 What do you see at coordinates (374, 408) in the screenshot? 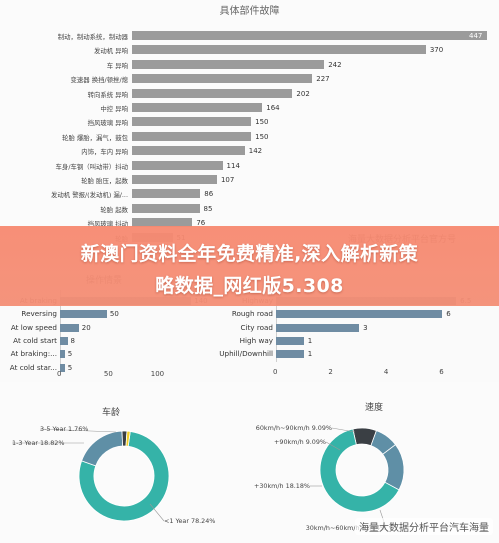
I see `speed-pie-title: 速度` at bounding box center [374, 408].